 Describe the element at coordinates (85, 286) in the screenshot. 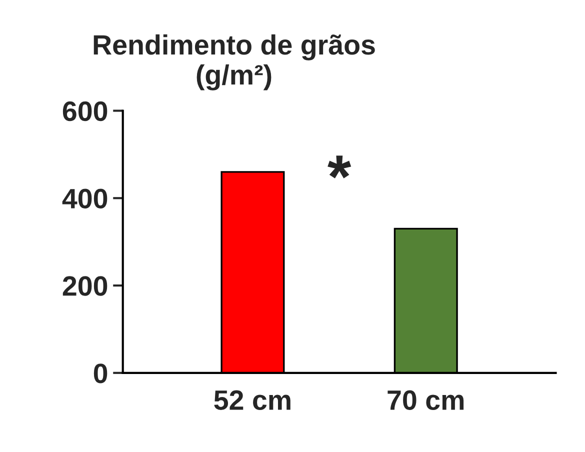

I see `y-tick-label: 200` at that location.